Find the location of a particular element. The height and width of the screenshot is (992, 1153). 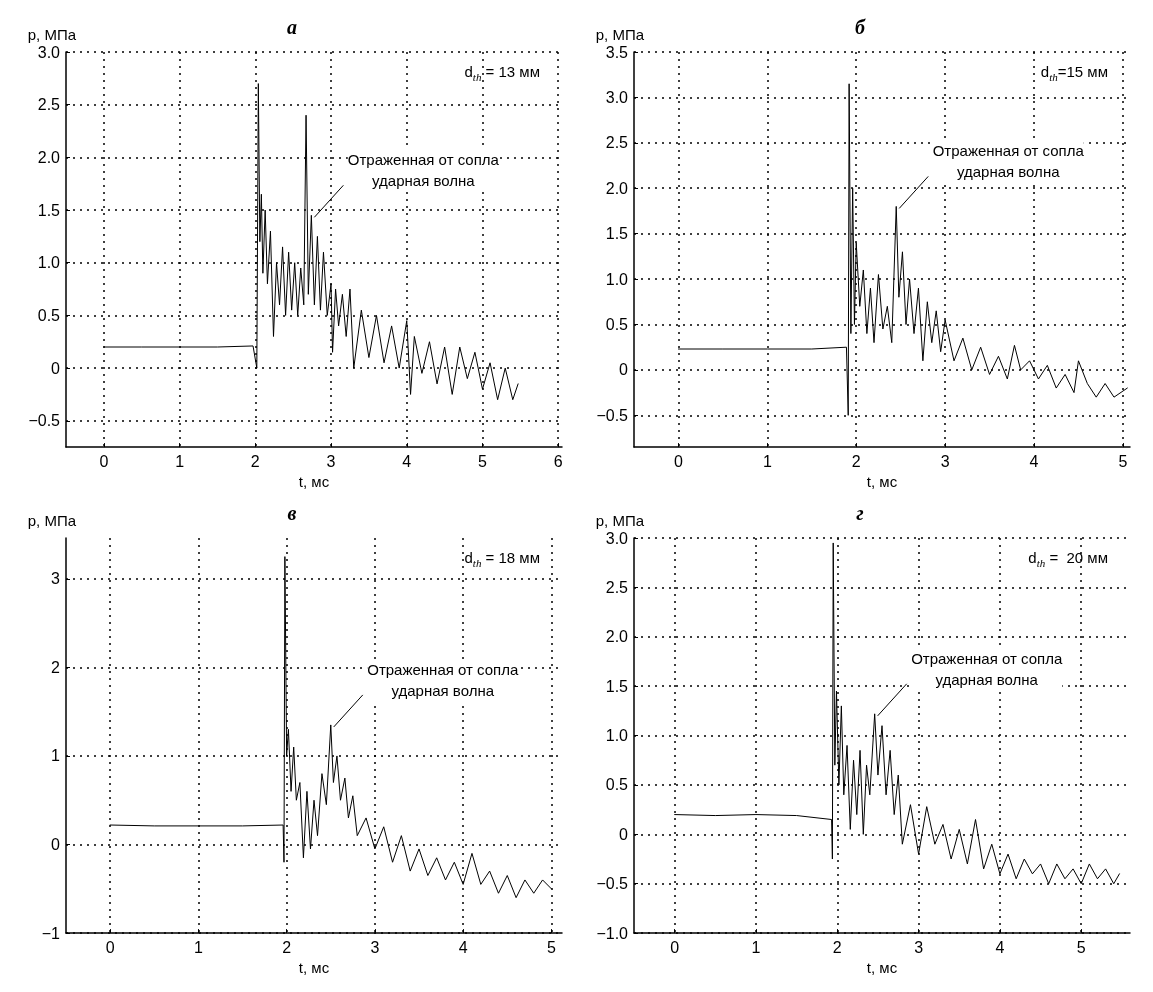

y-tick-label: −1.0 is located at coordinates (612, 933).